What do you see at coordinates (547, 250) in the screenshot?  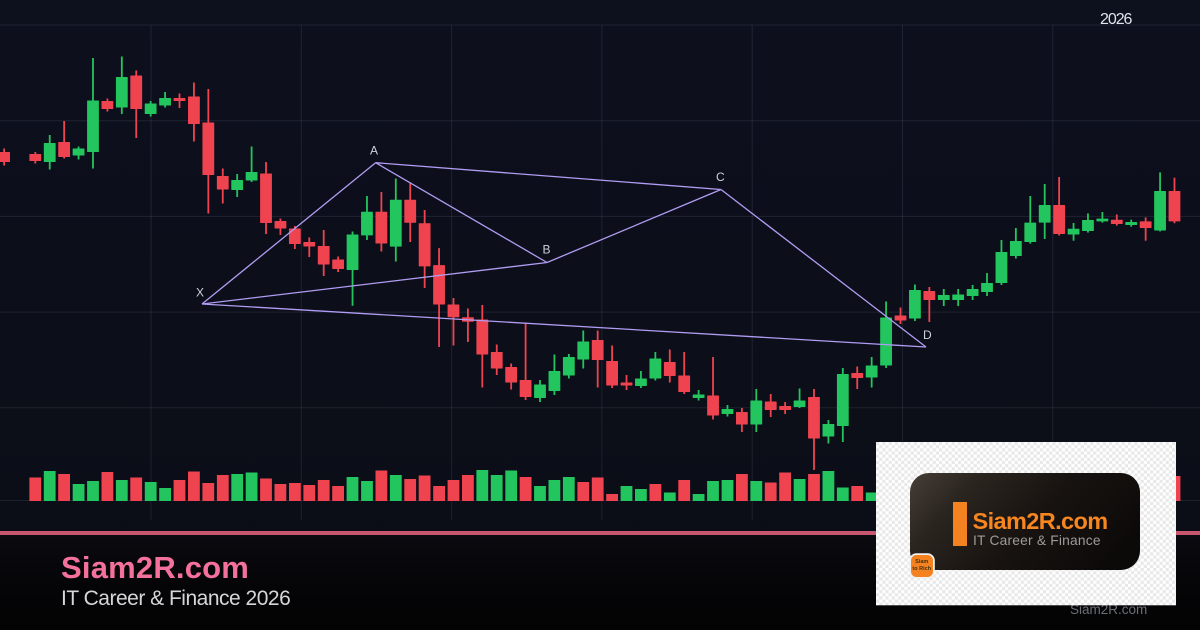 I see `svg-text: B` at bounding box center [547, 250].